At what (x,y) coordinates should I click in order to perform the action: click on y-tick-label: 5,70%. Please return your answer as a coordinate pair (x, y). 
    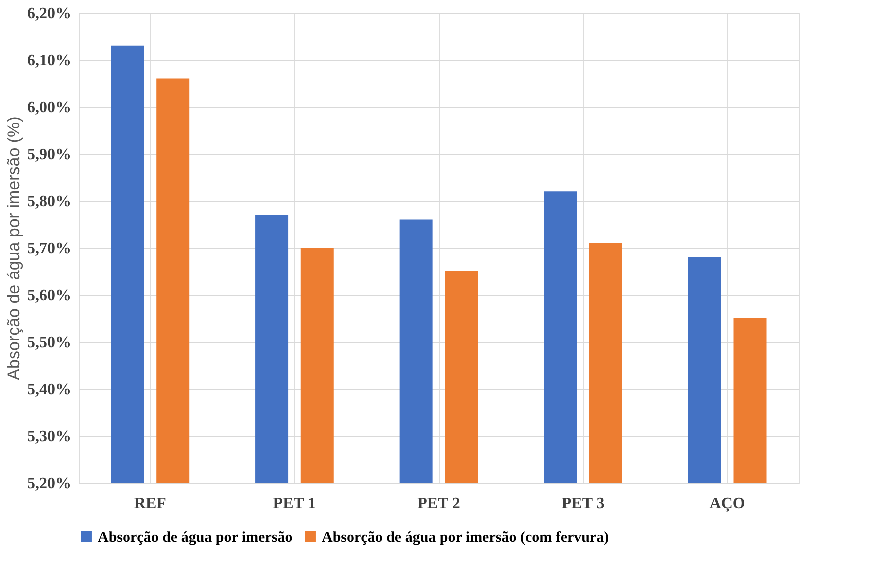
    Looking at the image, I should click on (50, 249).